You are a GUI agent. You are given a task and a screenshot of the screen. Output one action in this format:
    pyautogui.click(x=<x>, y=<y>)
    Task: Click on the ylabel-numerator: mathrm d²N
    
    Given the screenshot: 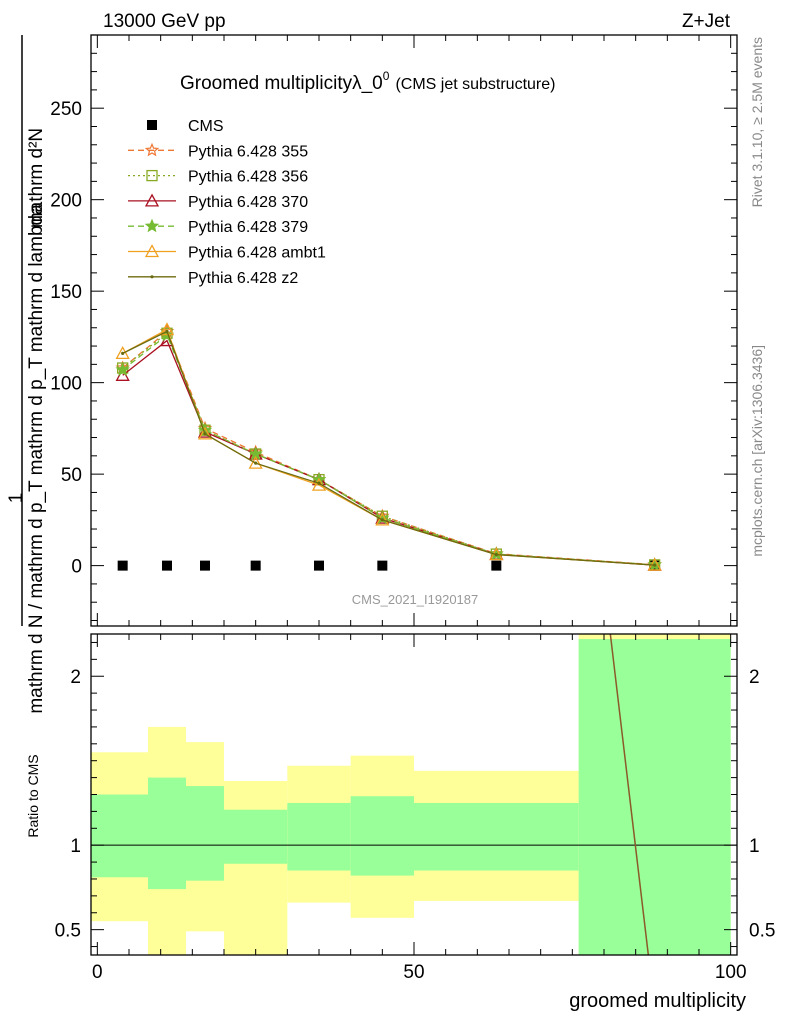 What is the action you would take?
    pyautogui.click(x=36, y=178)
    